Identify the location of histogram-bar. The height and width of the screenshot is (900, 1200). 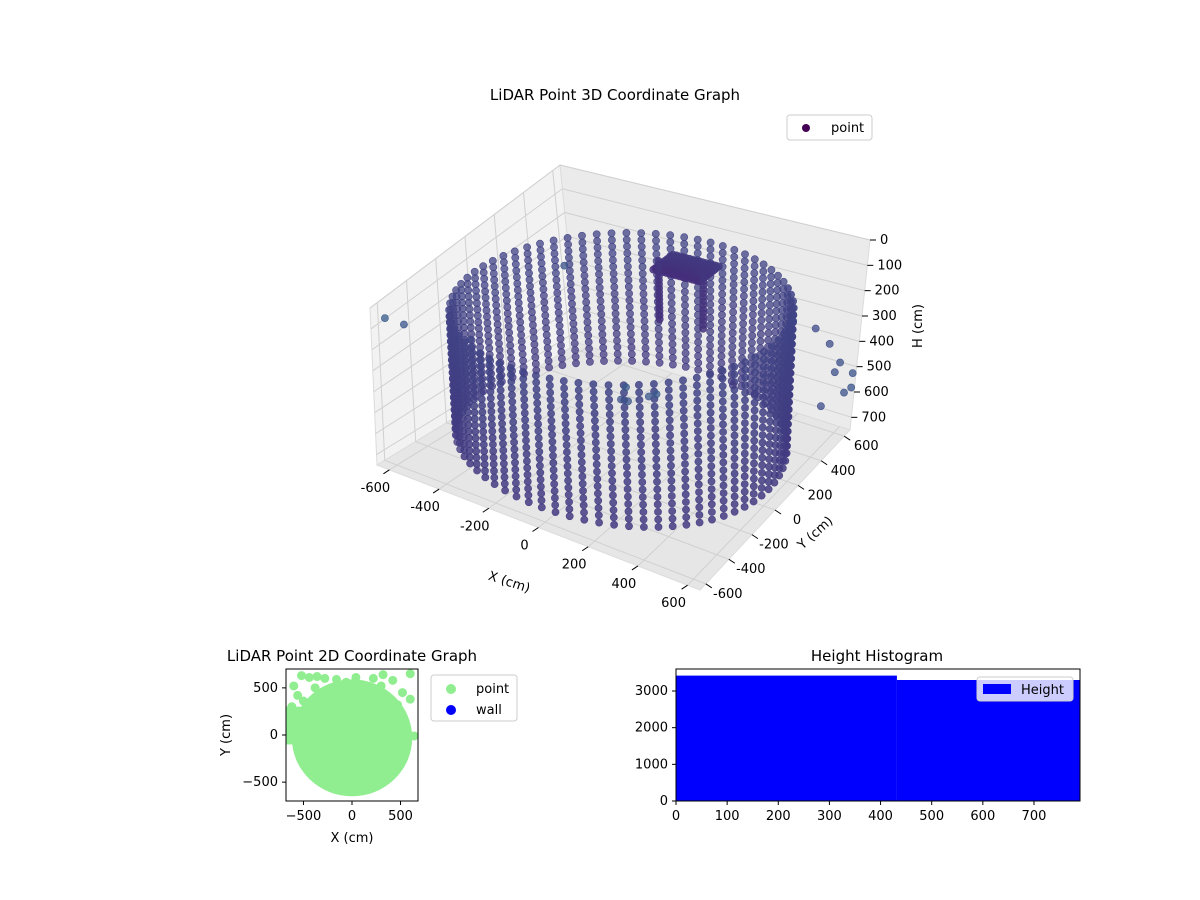
(786, 738).